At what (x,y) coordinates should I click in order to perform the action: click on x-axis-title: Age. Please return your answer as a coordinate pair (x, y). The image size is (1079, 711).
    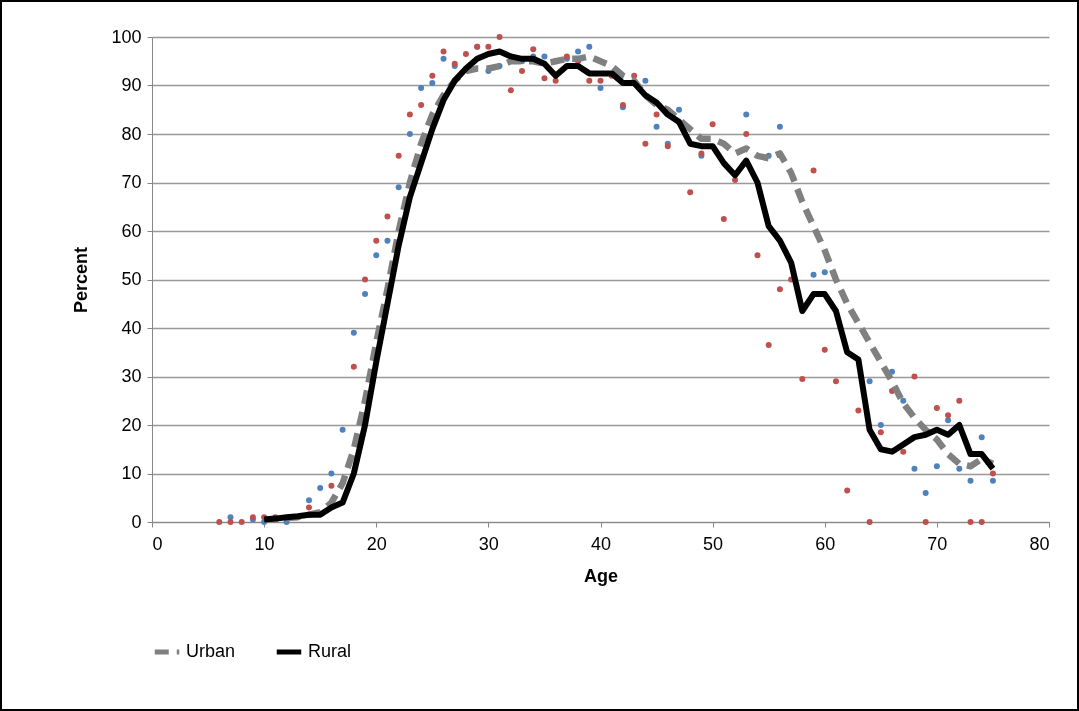
    Looking at the image, I should click on (601, 575).